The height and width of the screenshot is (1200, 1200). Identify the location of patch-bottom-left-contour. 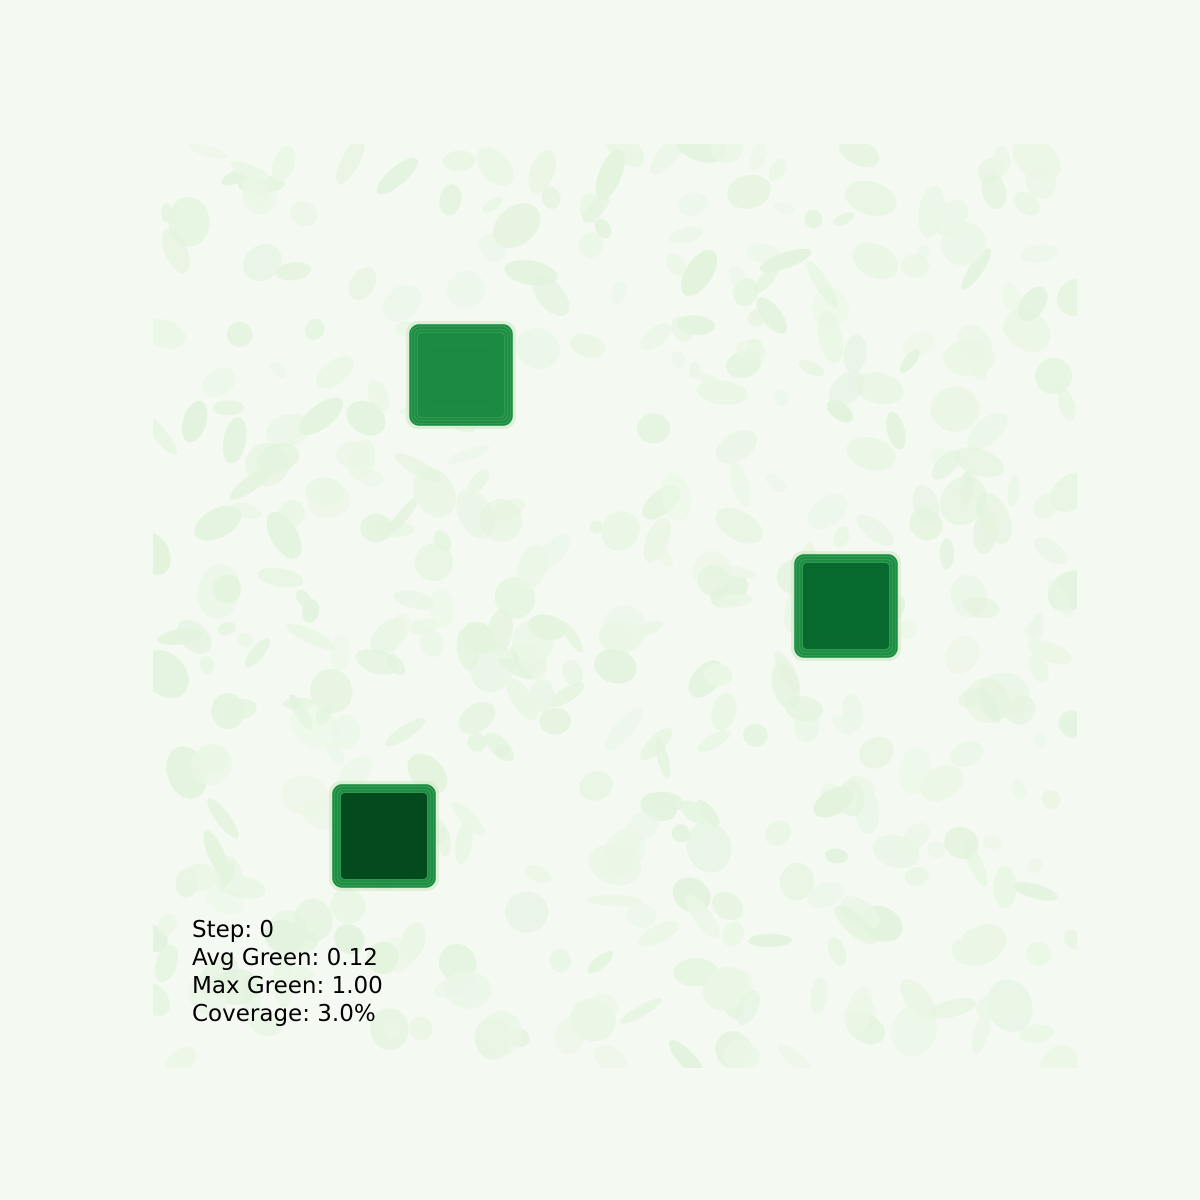
(384, 836).